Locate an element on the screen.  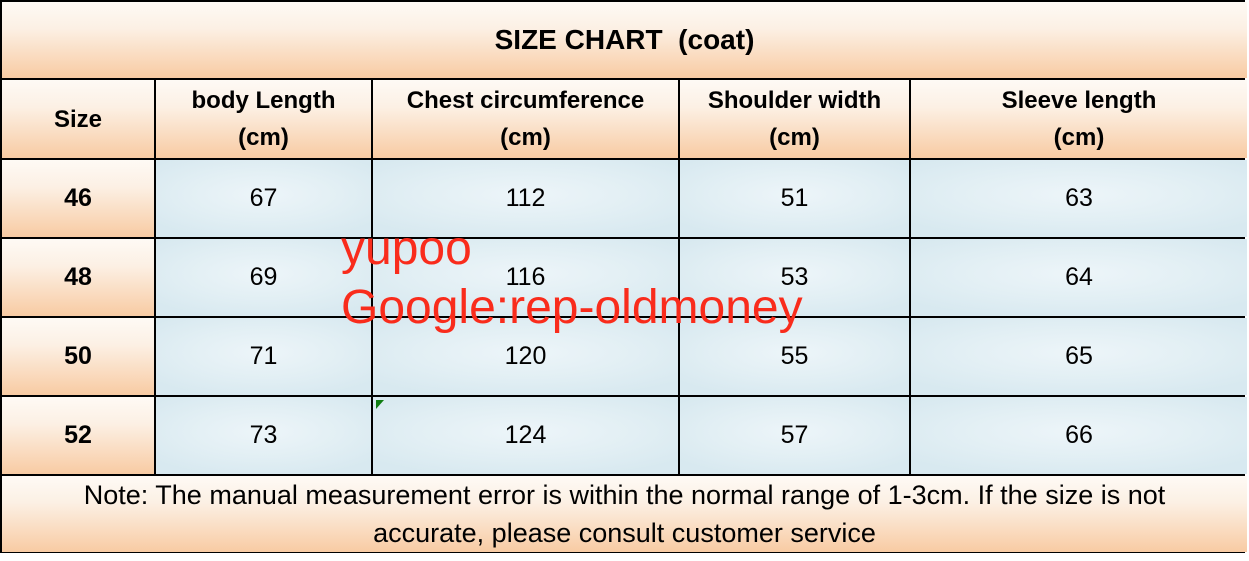
row-50-sleeve: 65 is located at coordinates (1079, 356).